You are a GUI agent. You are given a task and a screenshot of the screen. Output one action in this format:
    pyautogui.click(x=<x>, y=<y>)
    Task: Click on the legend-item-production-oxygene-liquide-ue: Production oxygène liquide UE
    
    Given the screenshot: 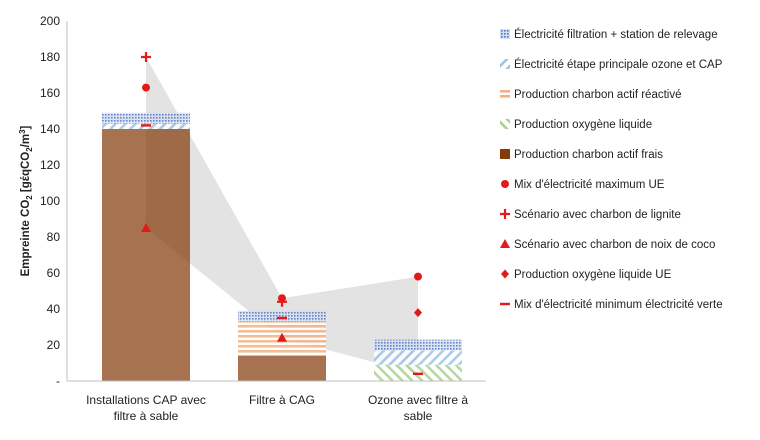 What is the action you would take?
    pyautogui.click(x=586, y=275)
    